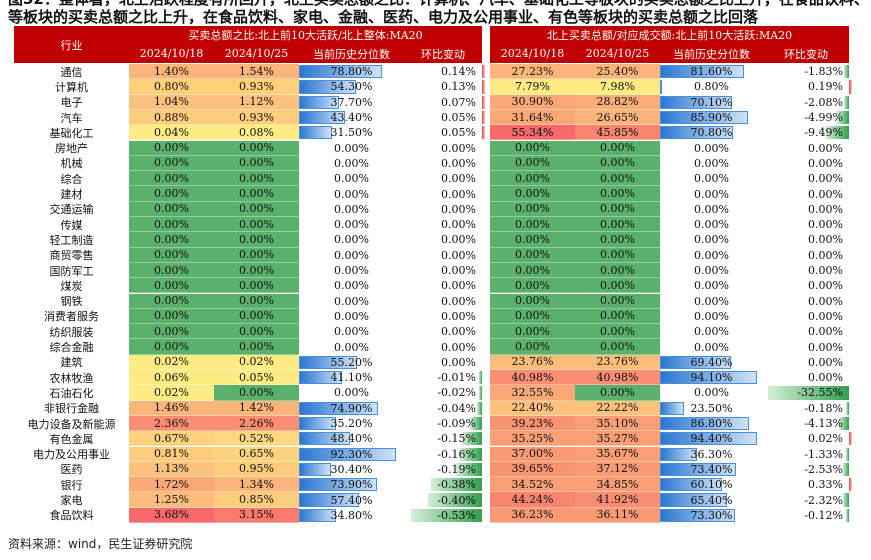  I want to click on industry-name-label: 农林牧渔, so click(71, 378).